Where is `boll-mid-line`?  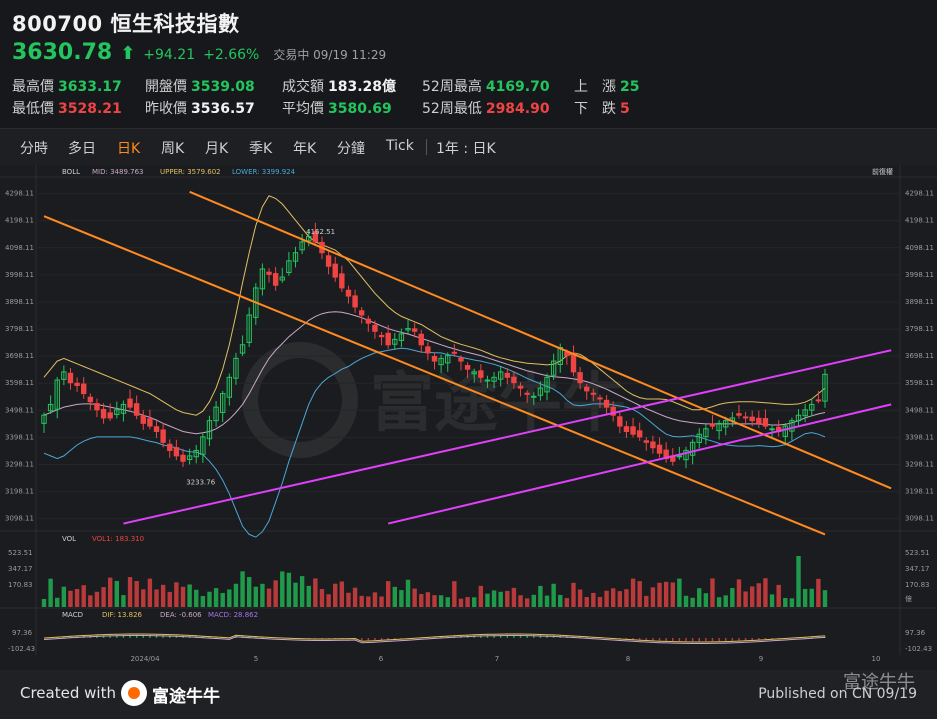 boll-mid-line is located at coordinates (434, 373).